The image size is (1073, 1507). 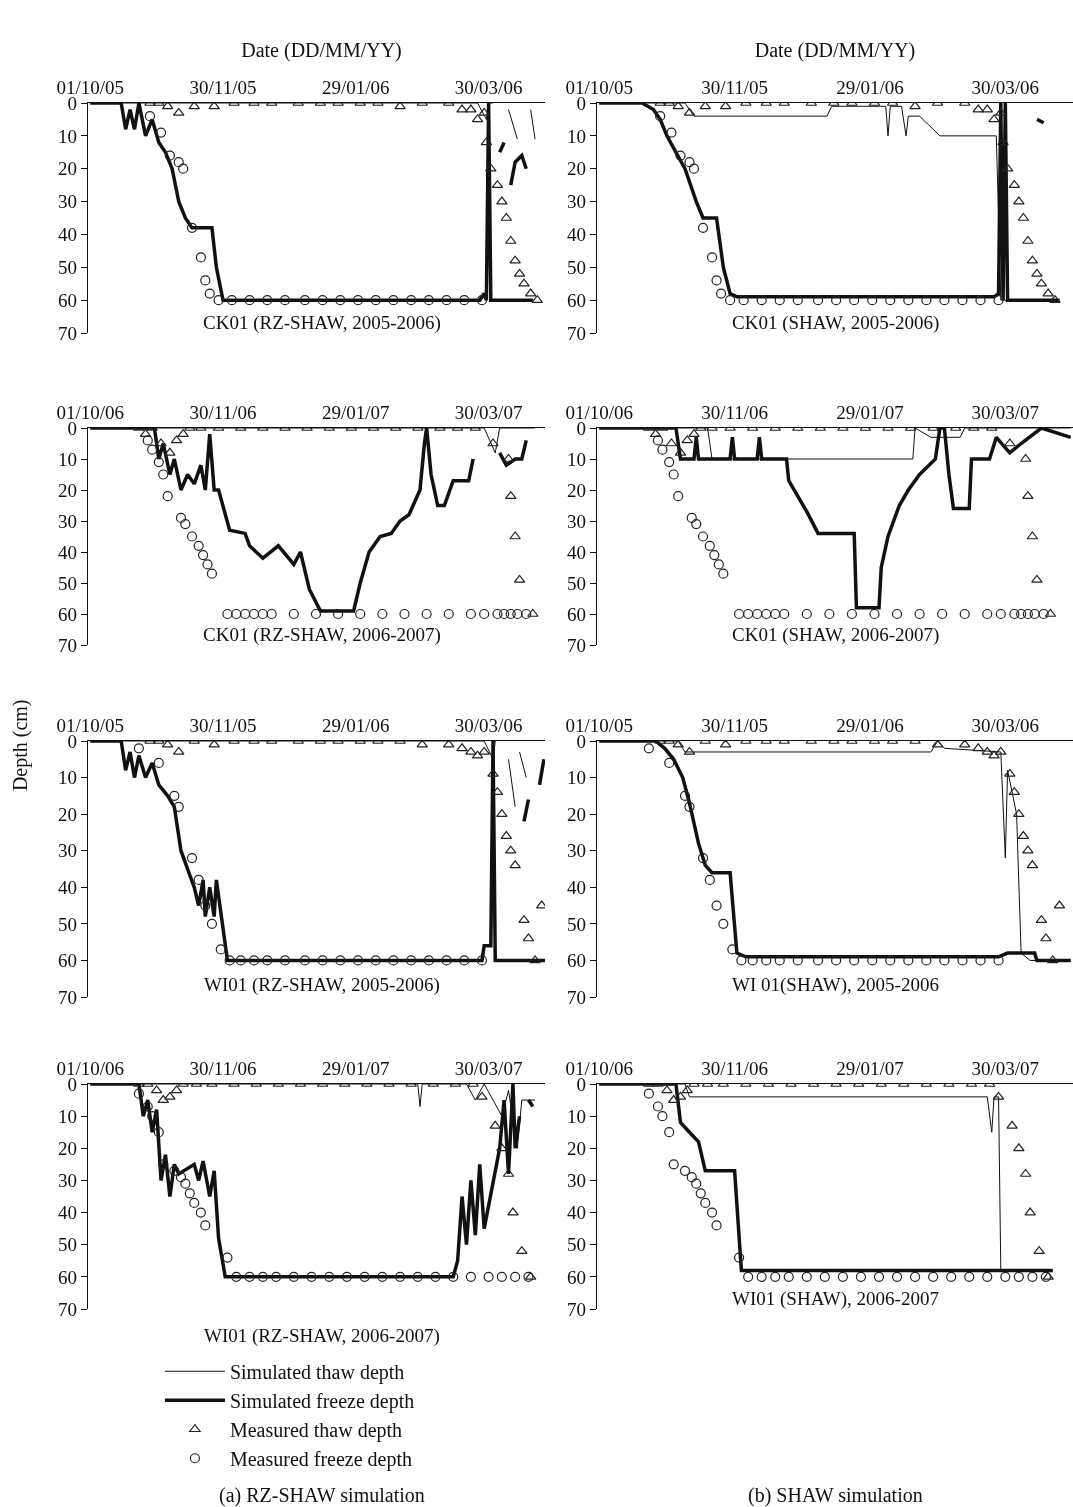 I want to click on text: WI01 (SHAW), 2006-2007, so click(x=835, y=1299).